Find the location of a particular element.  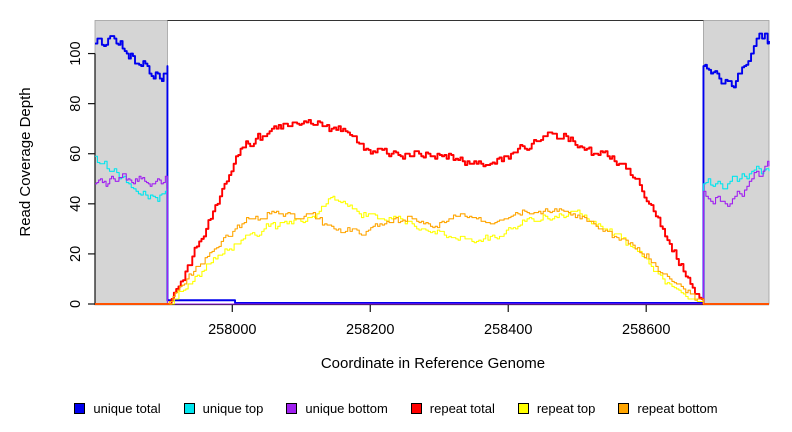

unique-total-swatch-icon is located at coordinates (80, 408).